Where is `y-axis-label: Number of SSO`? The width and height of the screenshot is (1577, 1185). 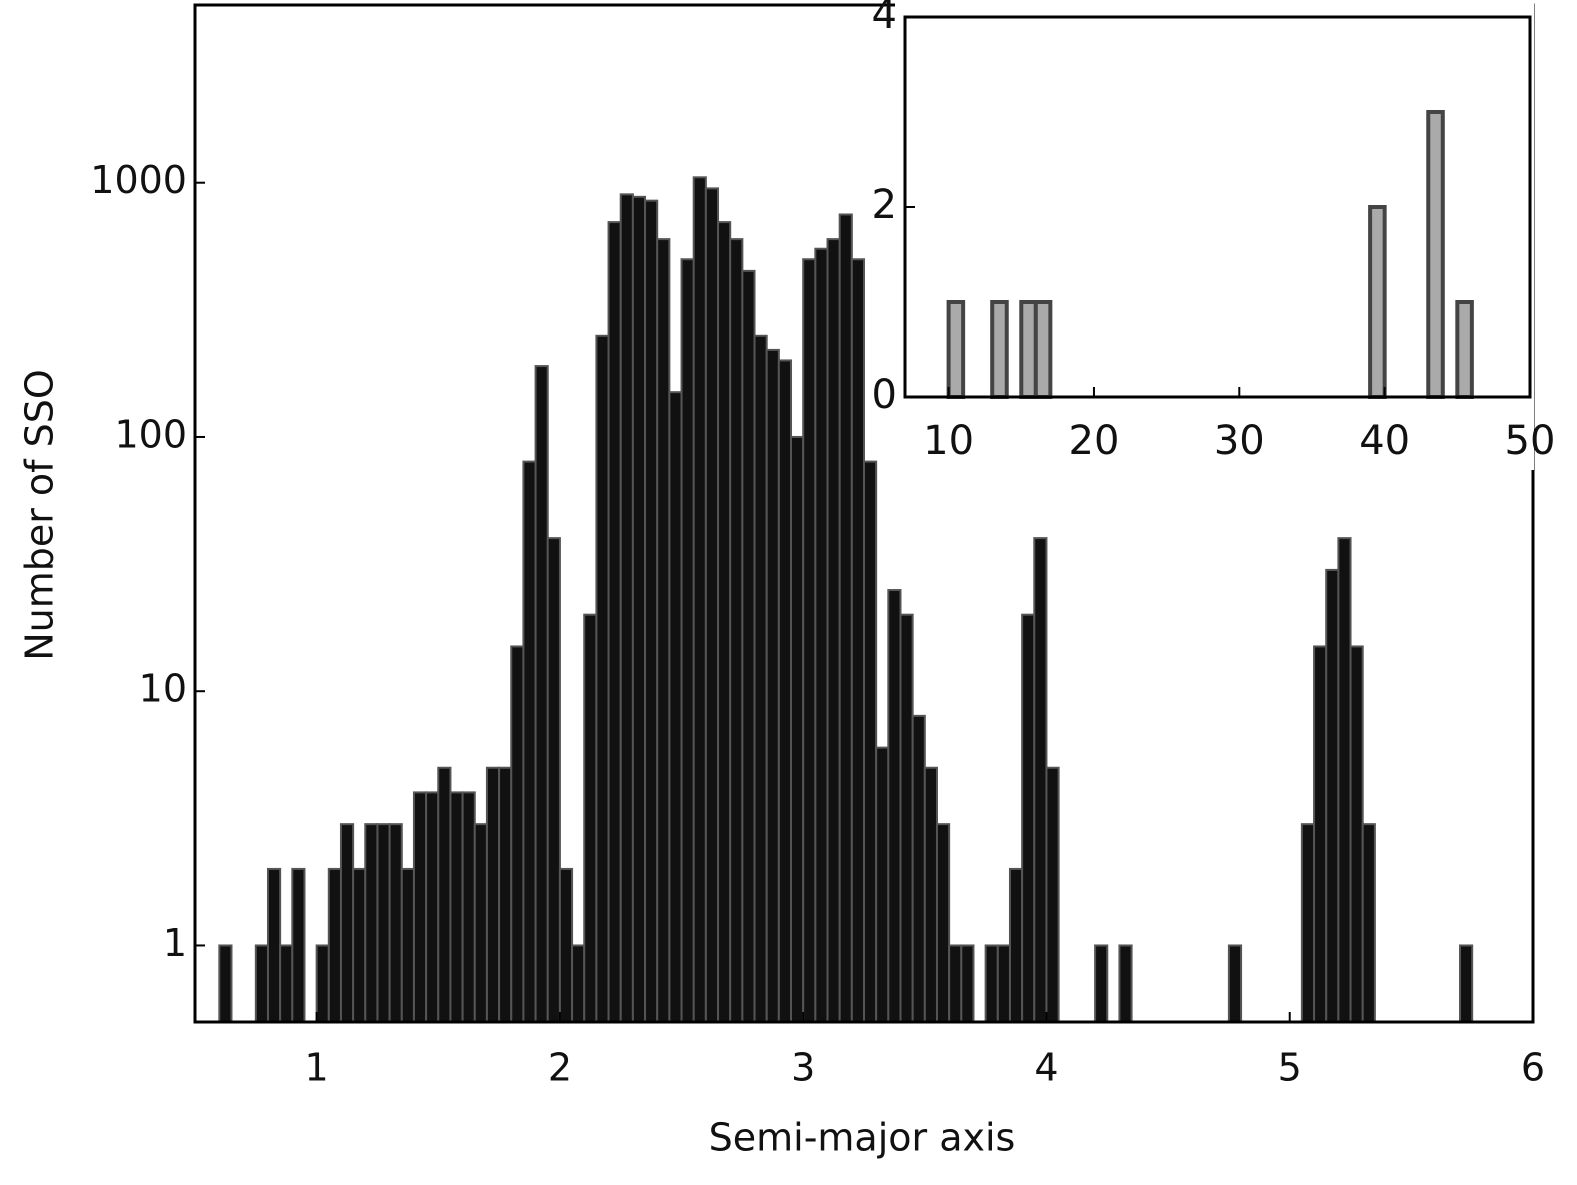
y-axis-label: Number of SSO is located at coordinates (40, 515).